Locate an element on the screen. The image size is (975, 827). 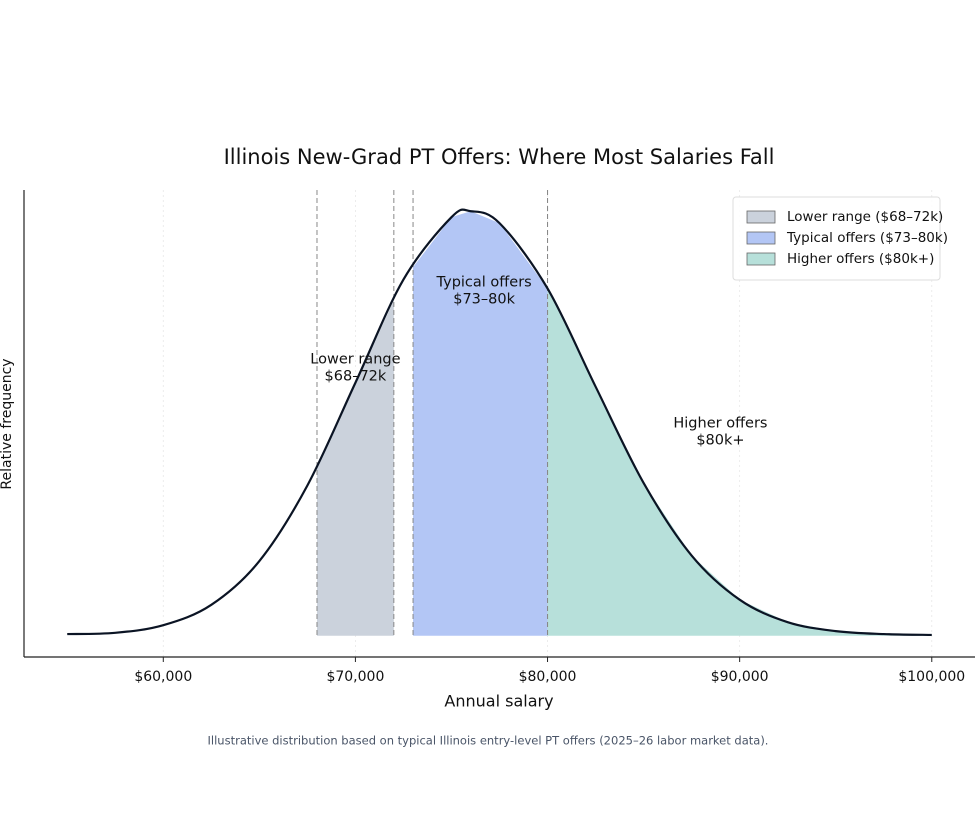
x-tick-label: $90,000 is located at coordinates (740, 677).